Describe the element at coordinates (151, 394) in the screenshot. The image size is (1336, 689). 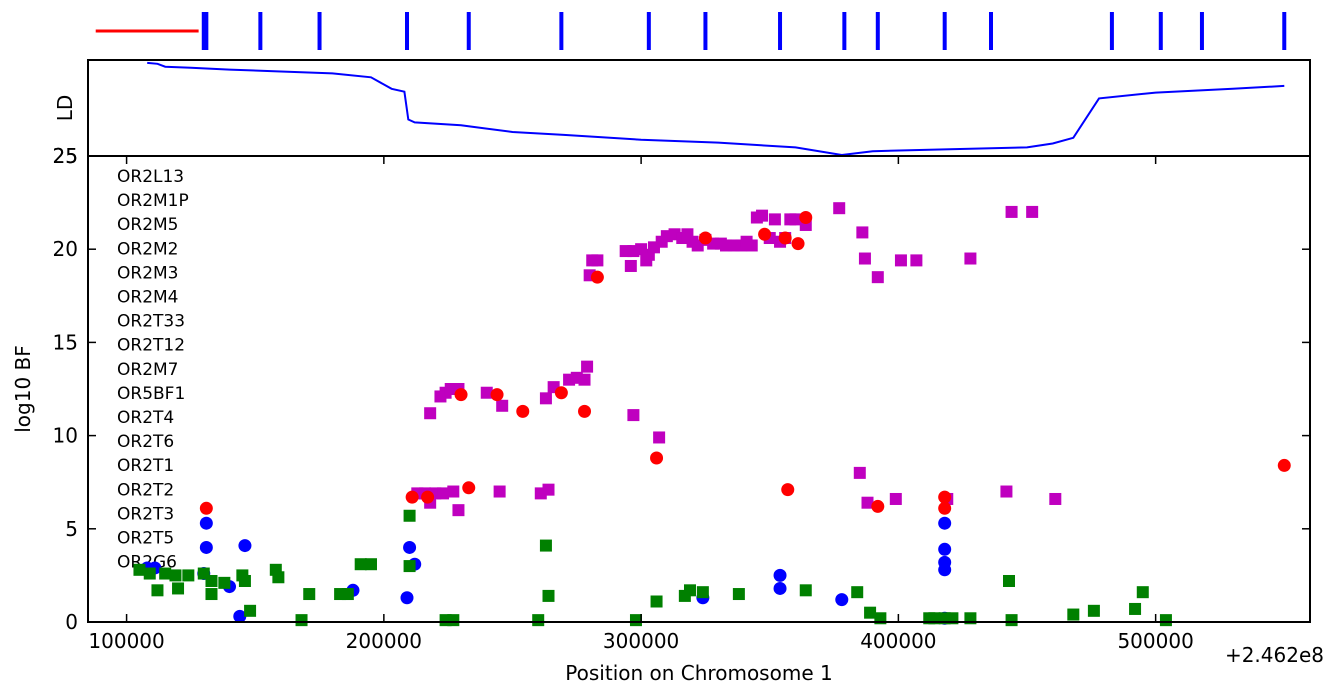
I see `gene-label: OR5BF1` at that location.